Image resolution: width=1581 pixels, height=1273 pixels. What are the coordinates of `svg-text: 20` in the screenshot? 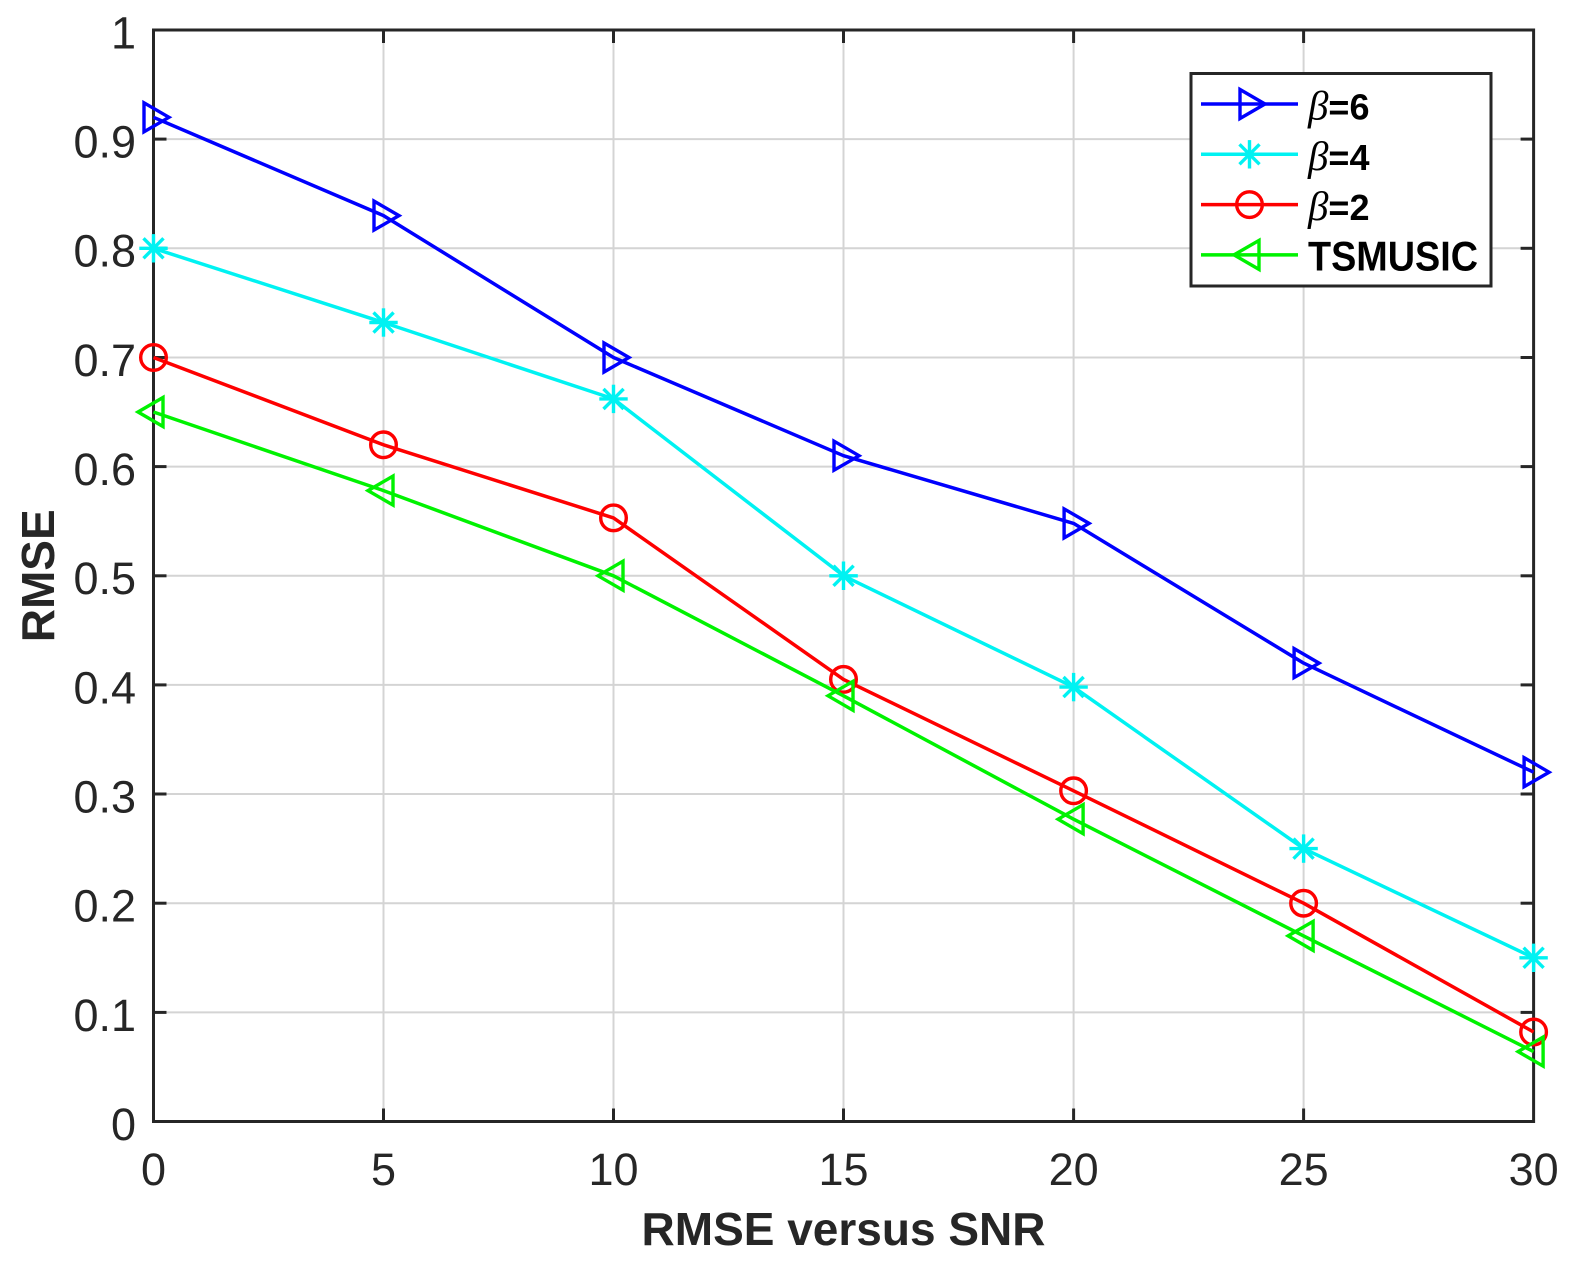 It's located at (1074, 1169).